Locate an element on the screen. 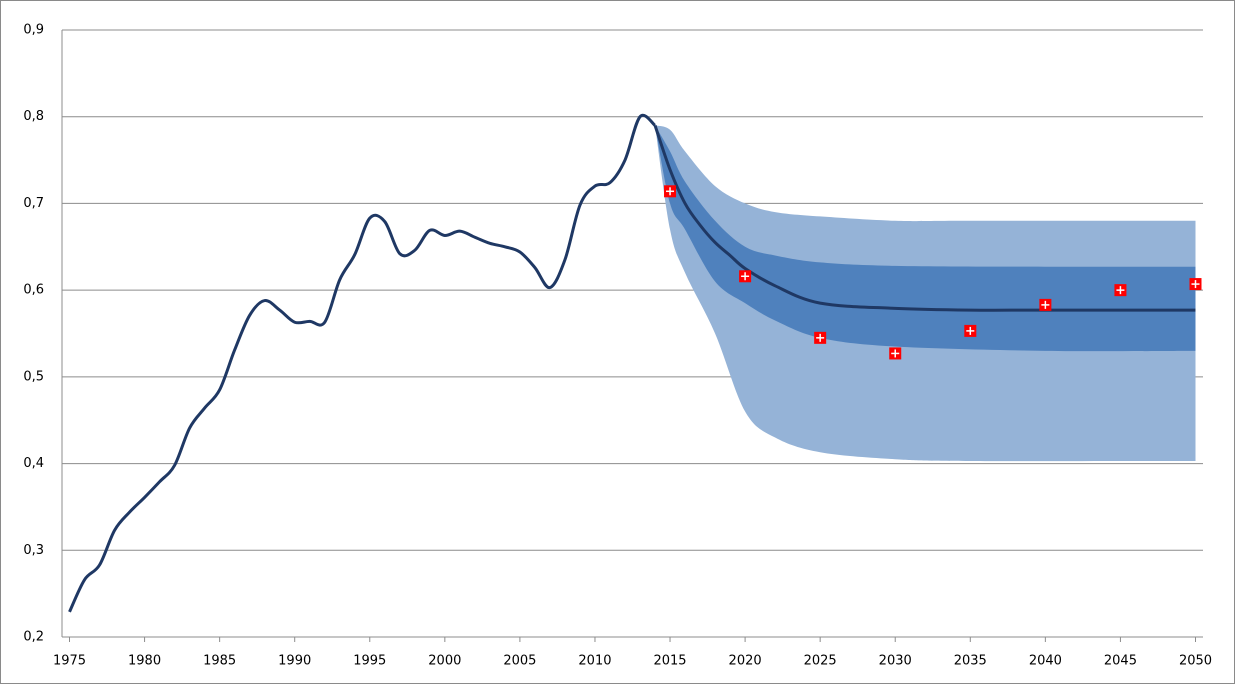  y-tick-label: 0,6 is located at coordinates (33, 290).